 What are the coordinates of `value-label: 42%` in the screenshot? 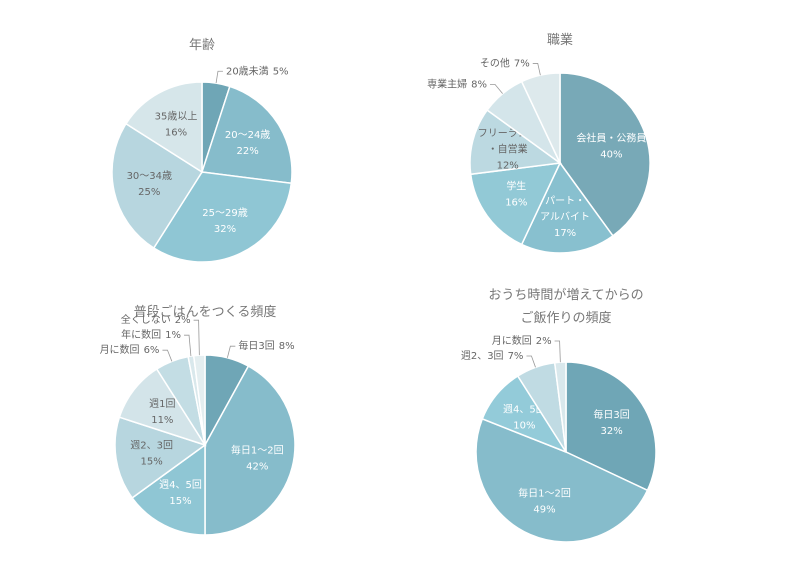 It's located at (257, 466).